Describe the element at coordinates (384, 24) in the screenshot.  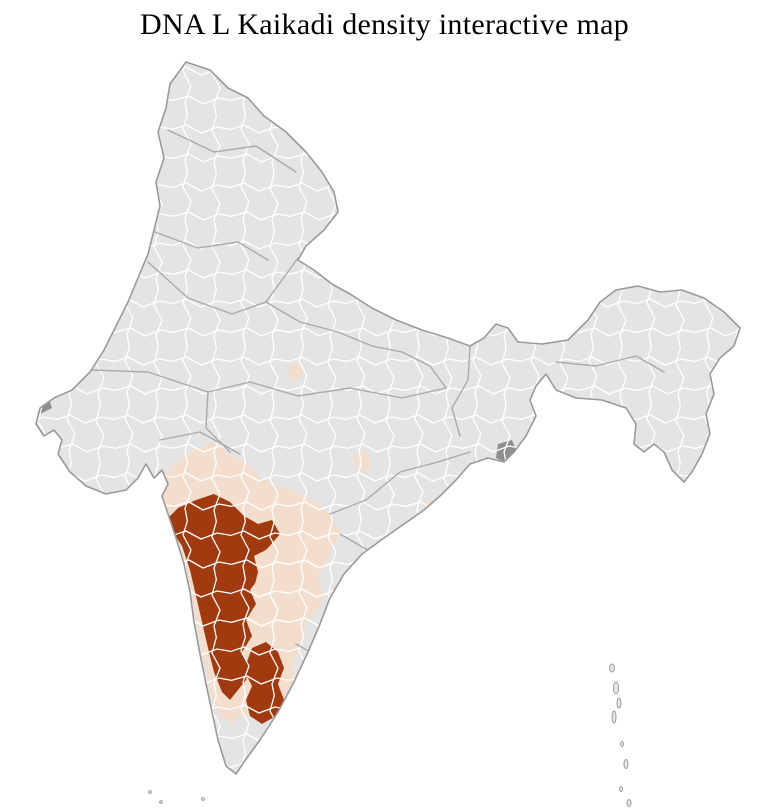
I see `page-title: DNA L Kaikadi density interactive map` at that location.